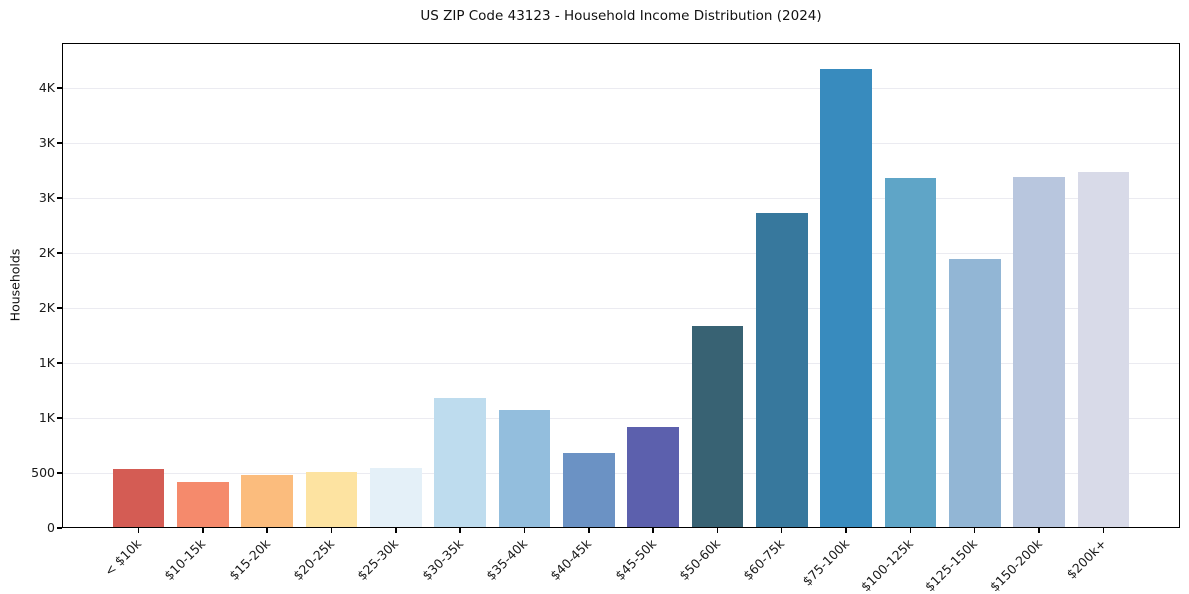  What do you see at coordinates (46, 88) in the screenshot?
I see `y-tick-label: 4K` at bounding box center [46, 88].